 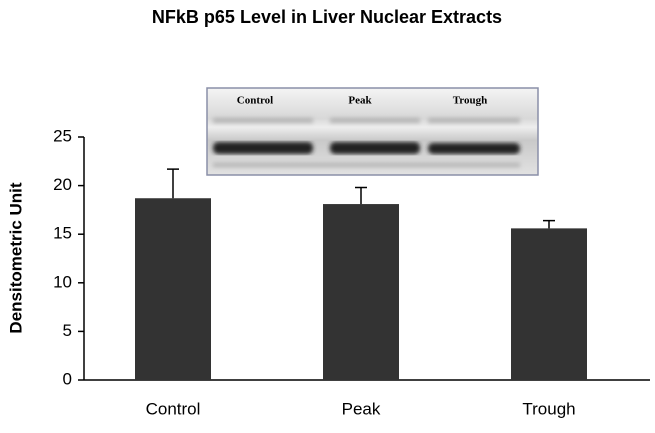 What do you see at coordinates (62, 233) in the screenshot?
I see `y-tick-label: 15` at bounding box center [62, 233].